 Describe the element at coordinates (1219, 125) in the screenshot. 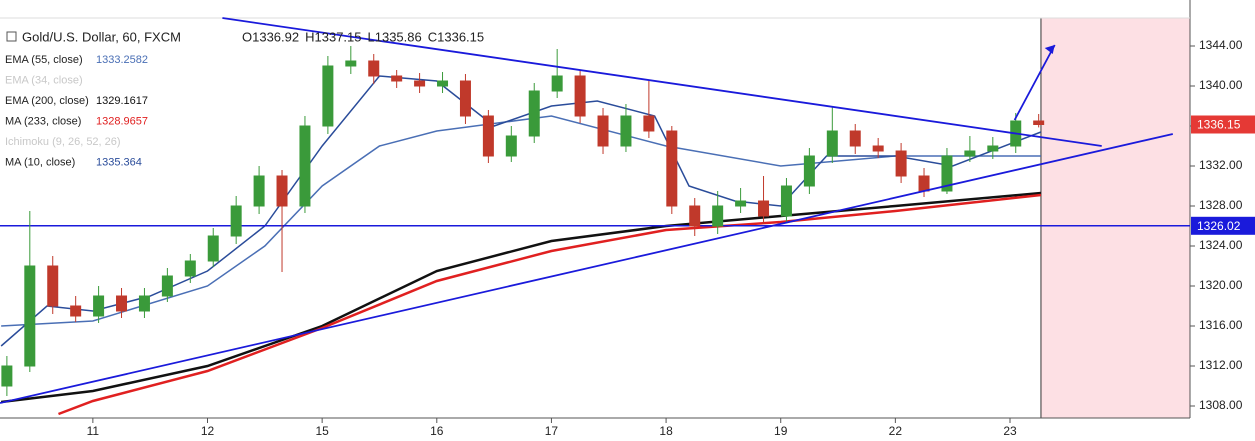

I see `last-price-label: 1336.15` at that location.